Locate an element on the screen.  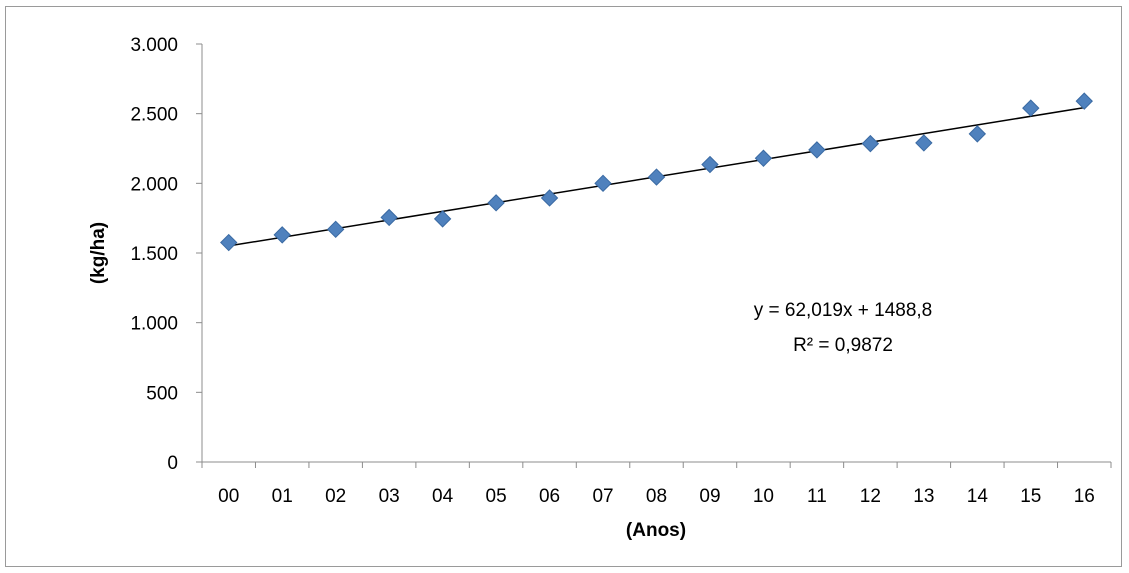
y-tick-label: 0 is located at coordinates (172, 463).